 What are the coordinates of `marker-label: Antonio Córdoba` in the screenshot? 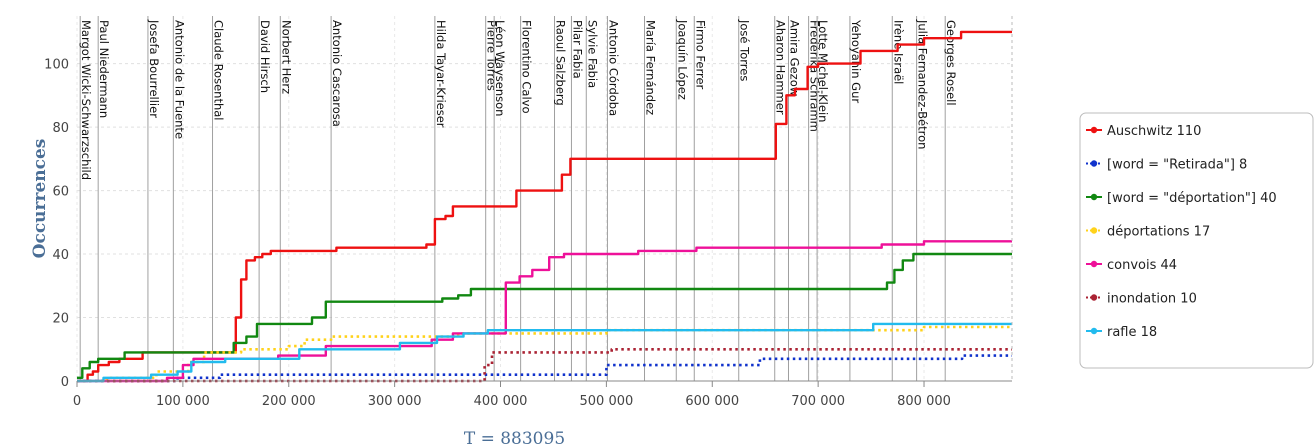 It's located at (613, 68).